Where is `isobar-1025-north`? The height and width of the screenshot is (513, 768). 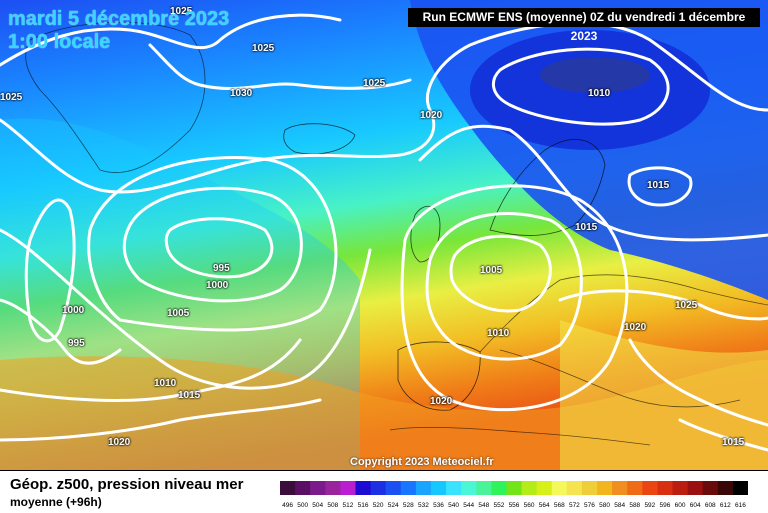 isobar-1025-north is located at coordinates (171, 40).